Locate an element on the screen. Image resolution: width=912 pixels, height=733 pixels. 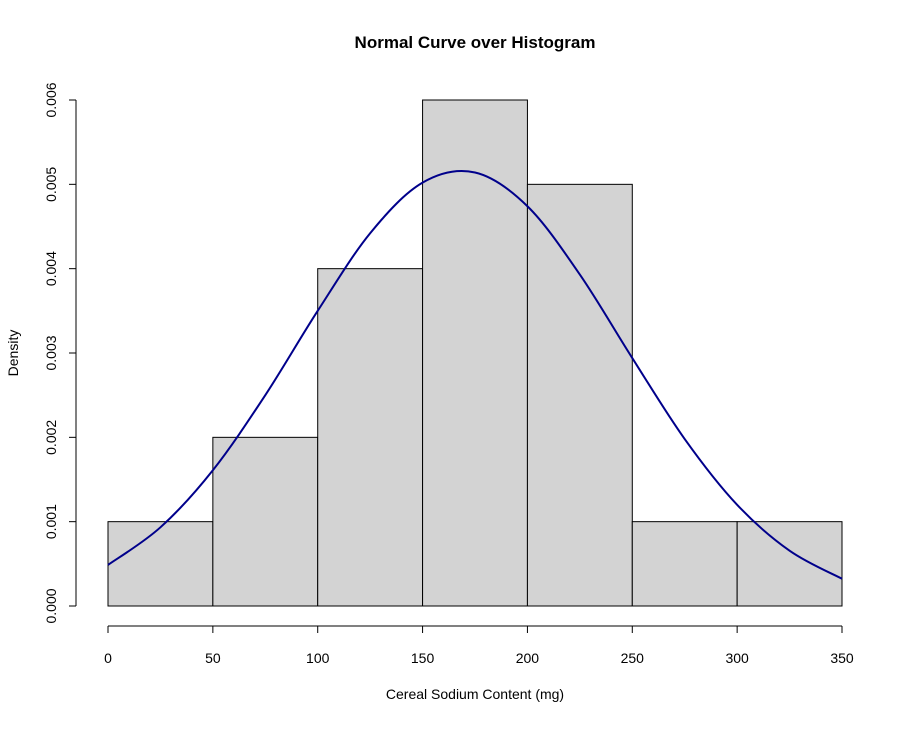
y-axis-label: Density is located at coordinates (13, 353).